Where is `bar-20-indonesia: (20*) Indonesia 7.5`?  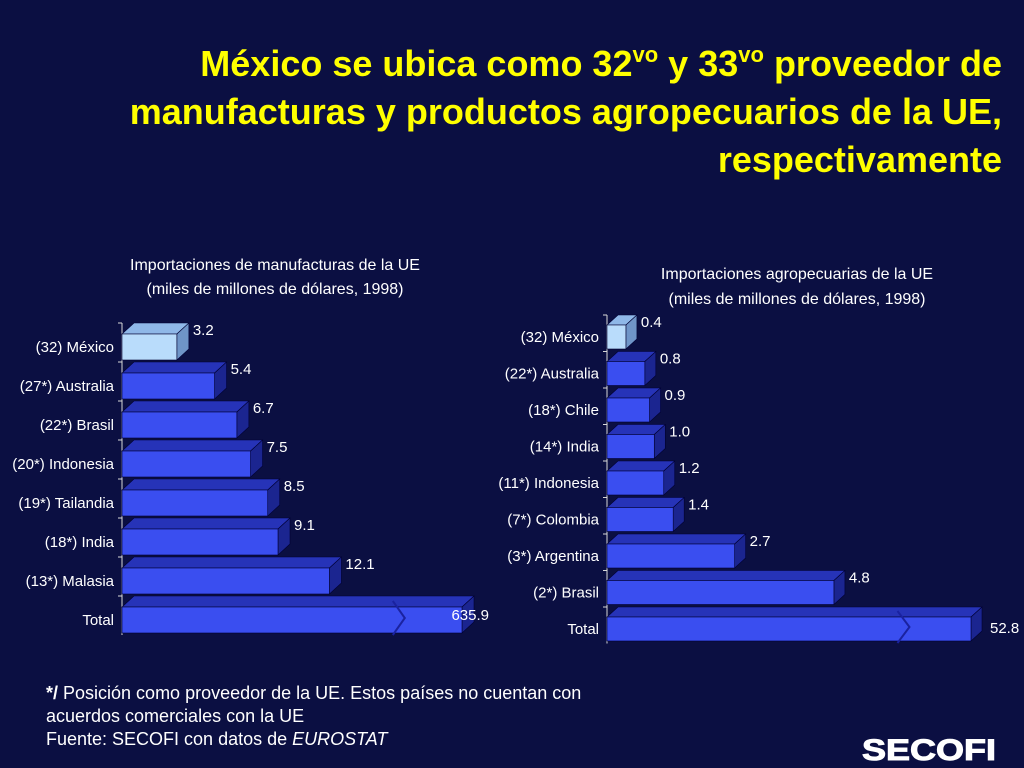
bar-20-indonesia: (20*) Indonesia 7.5 is located at coordinates (150, 458).